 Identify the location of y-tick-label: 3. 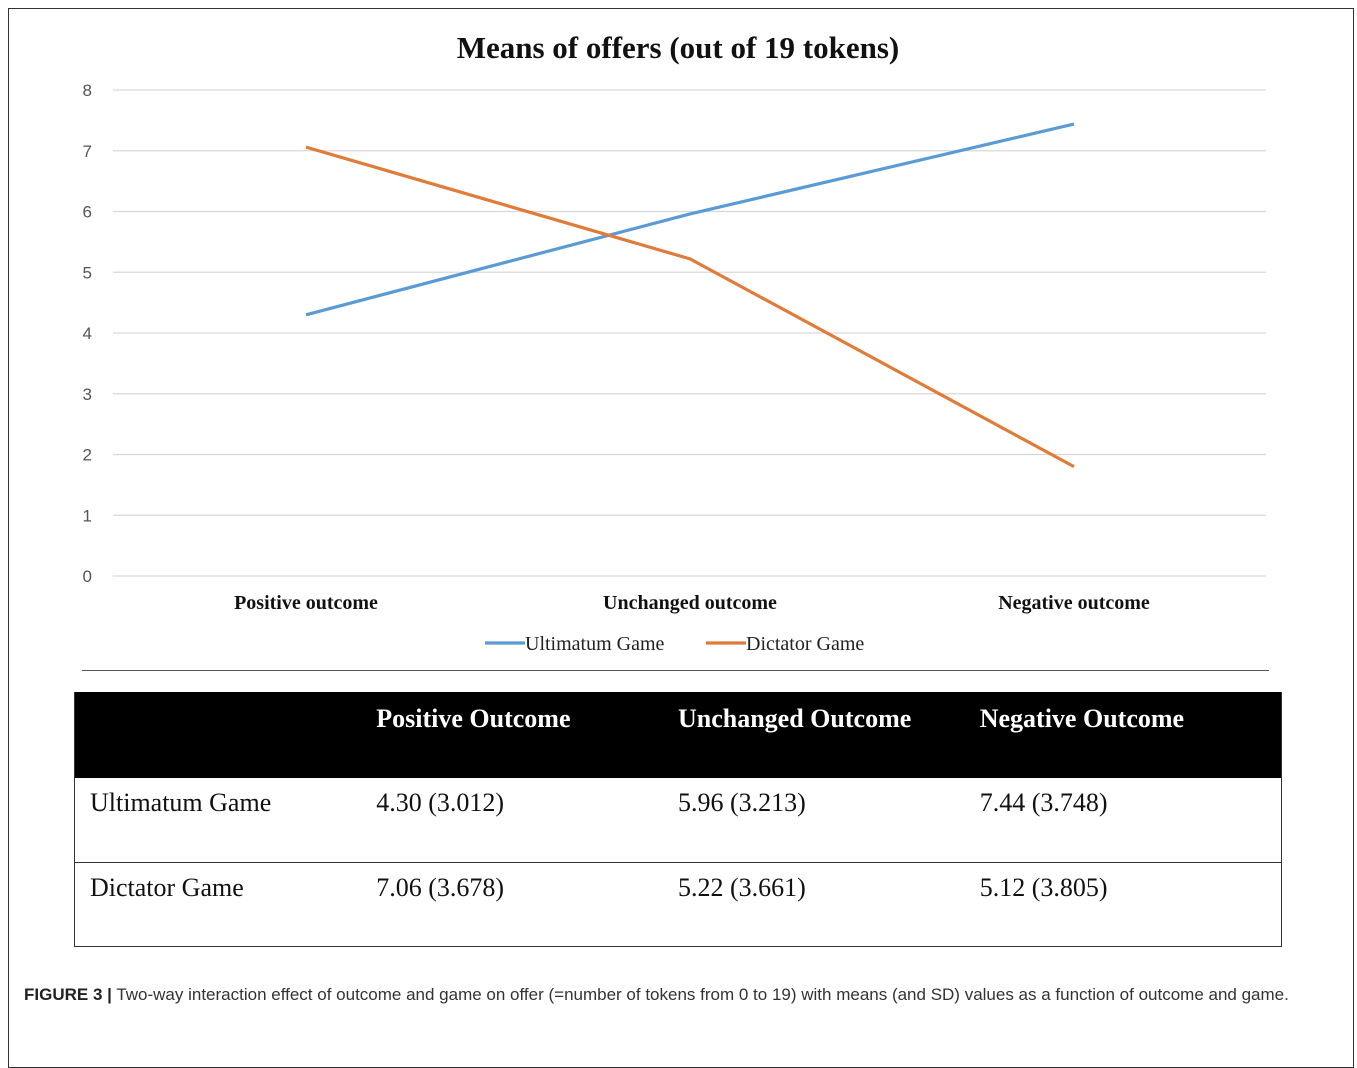
(87, 394).